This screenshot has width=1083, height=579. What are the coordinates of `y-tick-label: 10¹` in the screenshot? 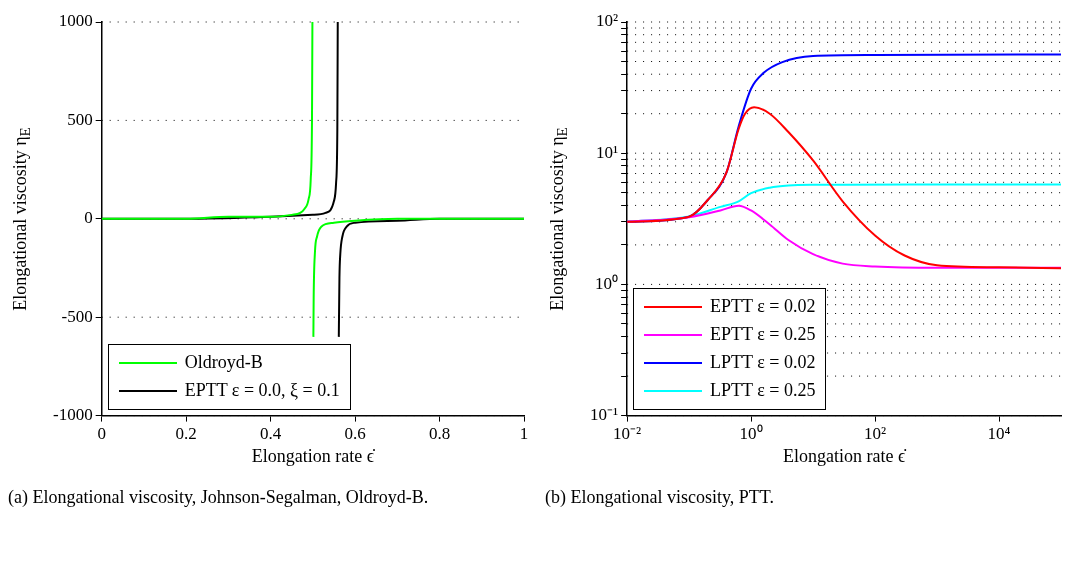 It's located at (607, 152).